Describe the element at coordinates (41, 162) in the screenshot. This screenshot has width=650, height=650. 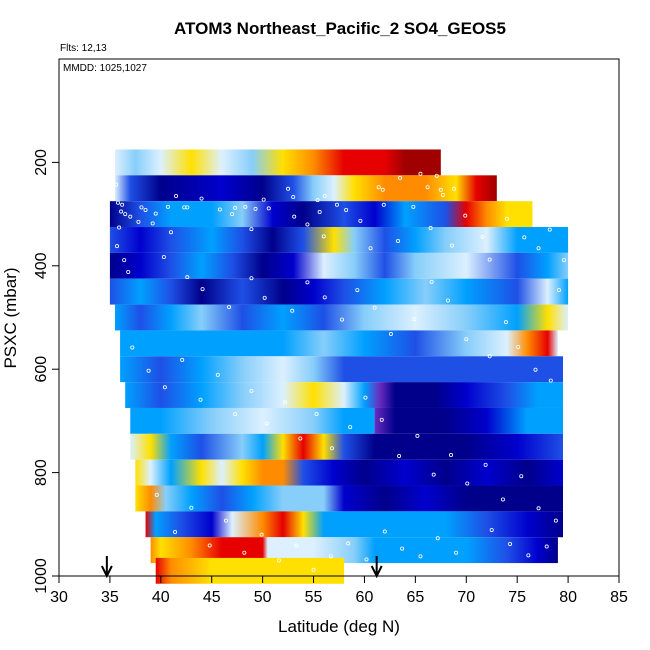
I see `y-tick-label: 200` at that location.